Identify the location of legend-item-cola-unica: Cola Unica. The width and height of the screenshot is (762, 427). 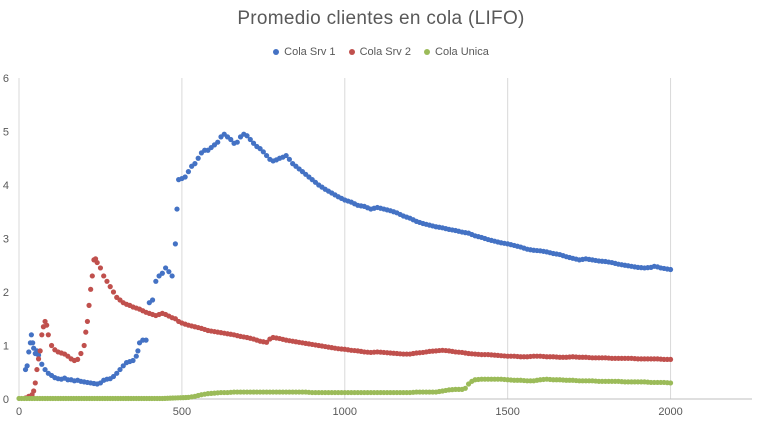
(456, 52).